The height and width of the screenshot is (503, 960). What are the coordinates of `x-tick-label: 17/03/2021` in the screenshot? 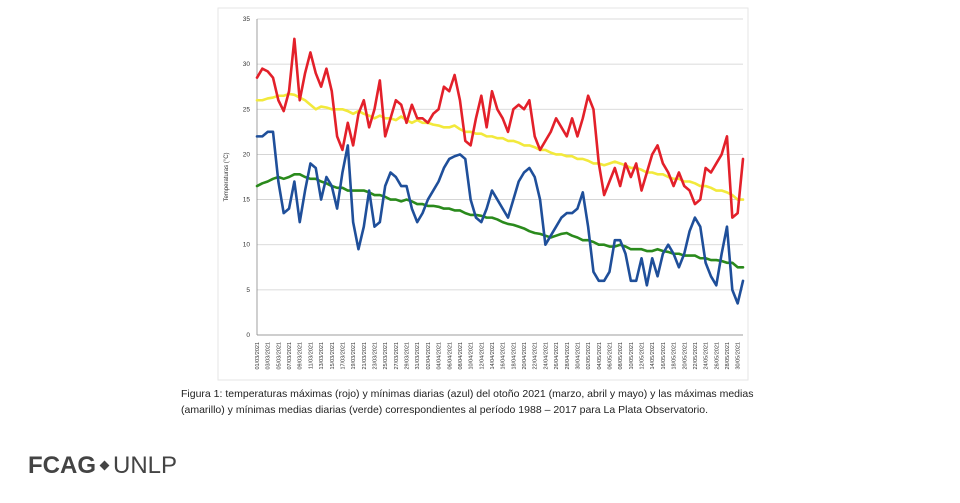 It's located at (343, 356).